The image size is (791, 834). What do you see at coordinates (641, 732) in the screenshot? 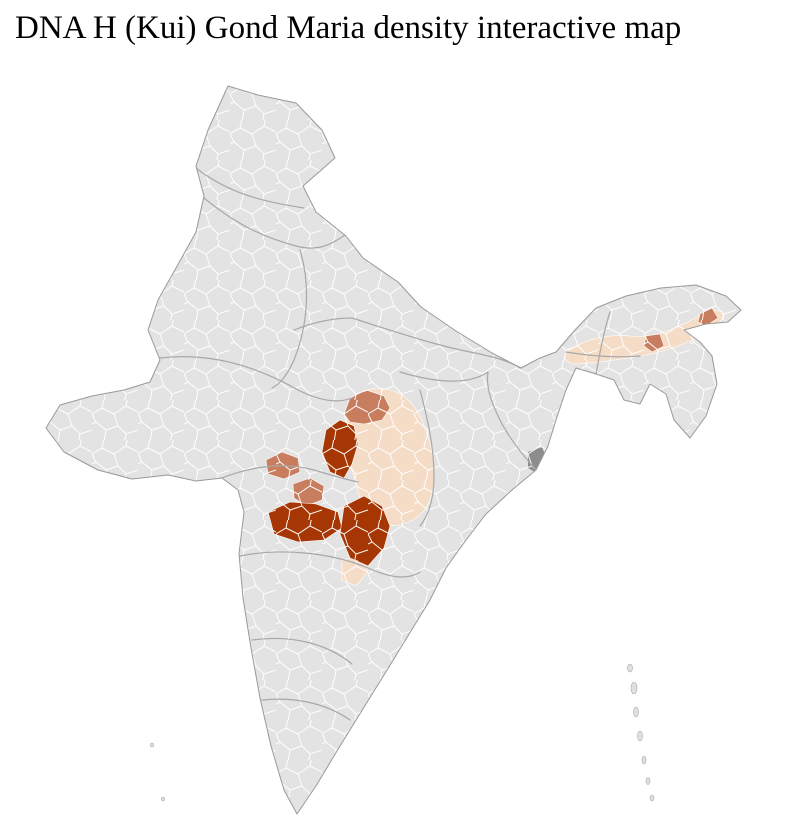
I see `andaman-nicobar-islands` at bounding box center [641, 732].